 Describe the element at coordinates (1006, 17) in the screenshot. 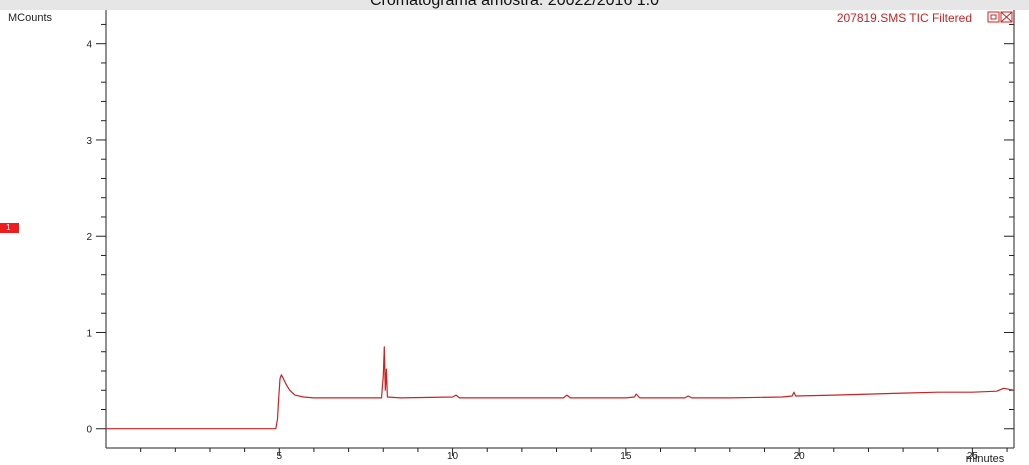

I see `close-icon` at that location.